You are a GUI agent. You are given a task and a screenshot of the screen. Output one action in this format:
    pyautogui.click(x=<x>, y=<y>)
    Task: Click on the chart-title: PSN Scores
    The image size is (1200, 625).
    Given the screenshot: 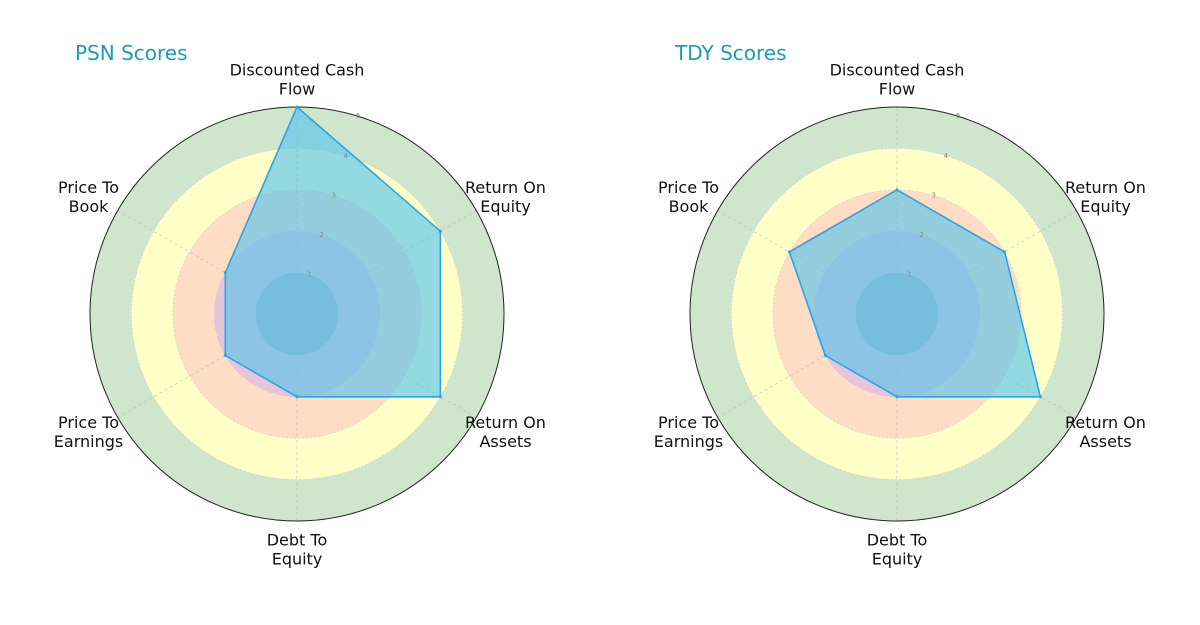 What is the action you would take?
    pyautogui.click(x=131, y=53)
    